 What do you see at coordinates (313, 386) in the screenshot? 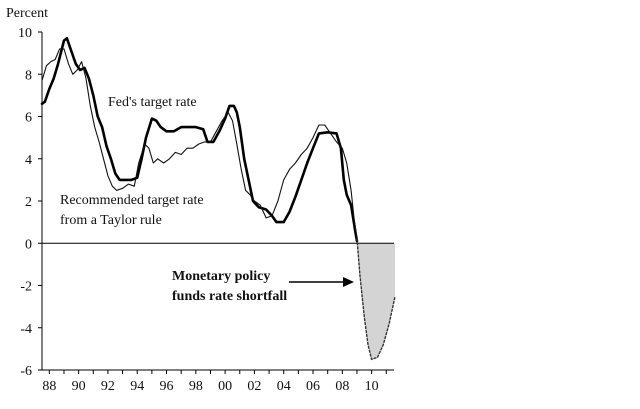
I see `x-tick-label: 06` at bounding box center [313, 386].